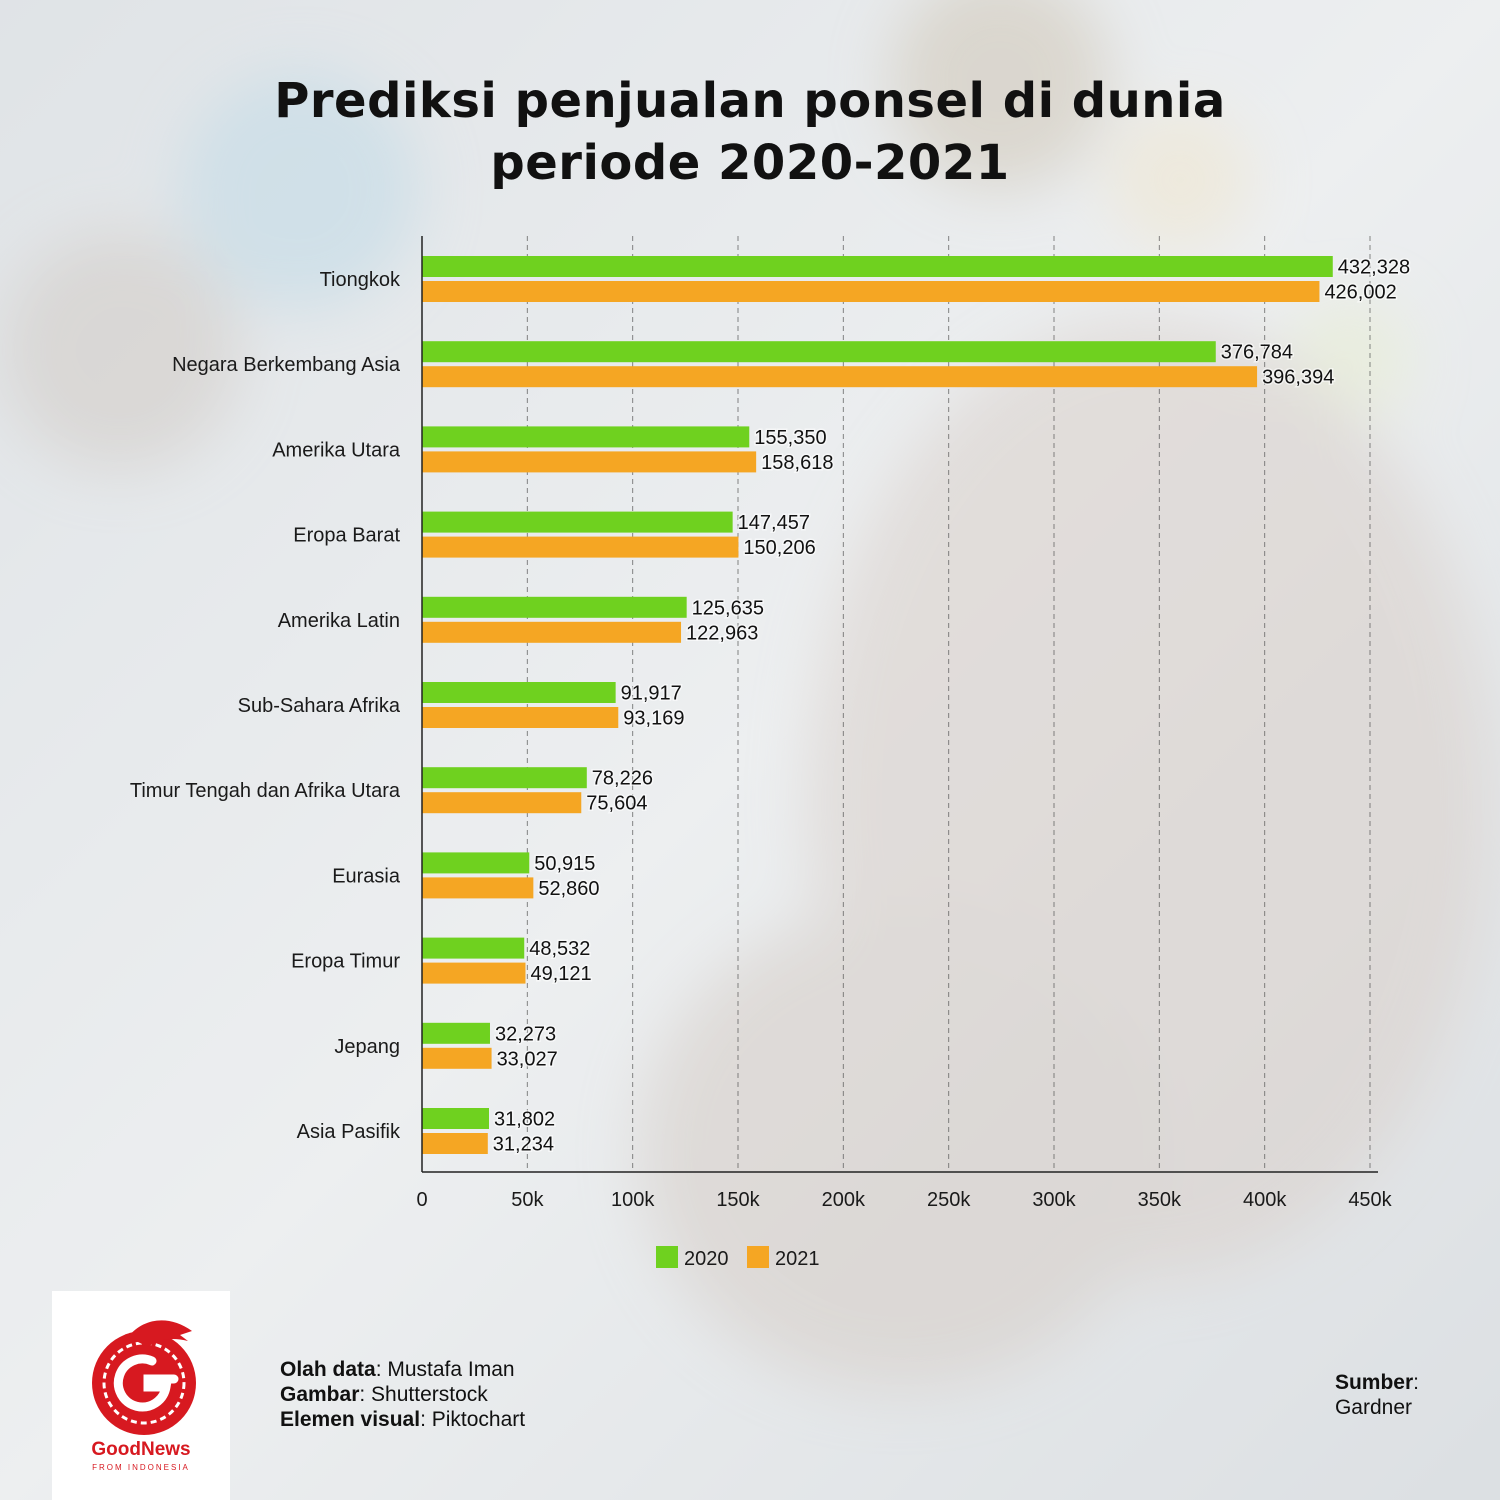 This screenshot has width=1500, height=1500. What do you see at coordinates (478, 1419) in the screenshot?
I see `credit-value: Piktochart` at bounding box center [478, 1419].